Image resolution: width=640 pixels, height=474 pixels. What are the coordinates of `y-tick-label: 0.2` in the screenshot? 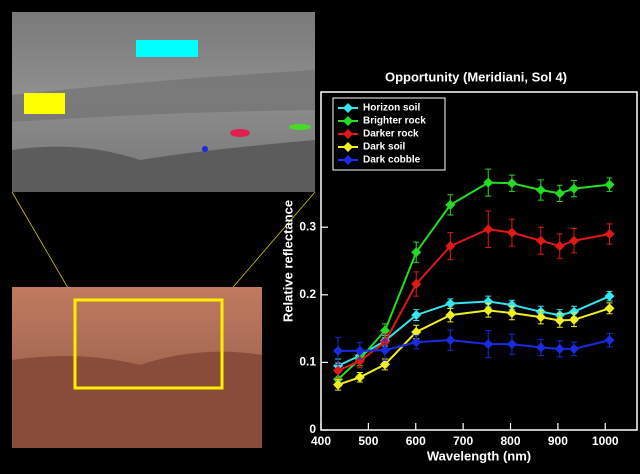 It's located at (307, 294).